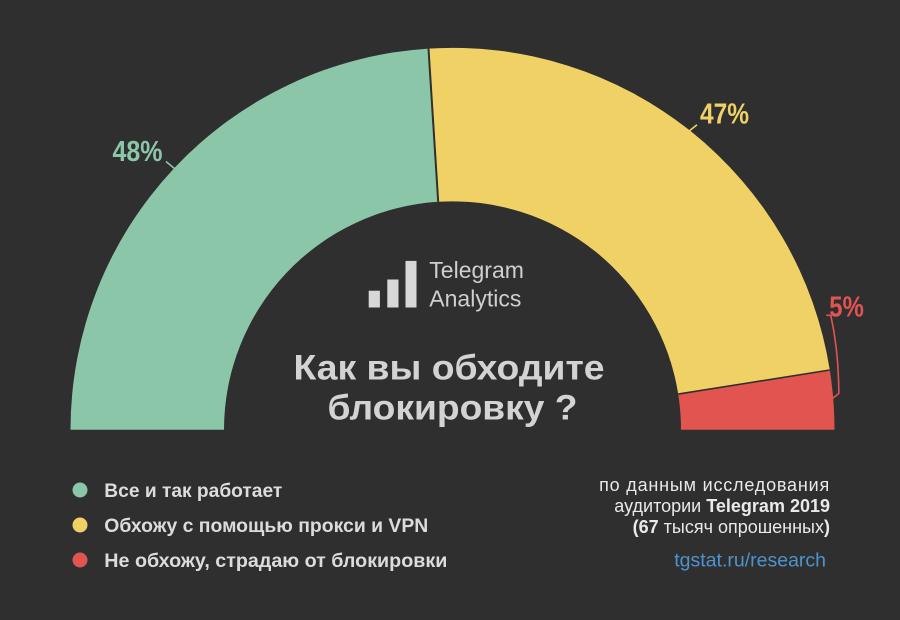 The image size is (900, 620). I want to click on svg-text: Как вы обходите, so click(449, 368).